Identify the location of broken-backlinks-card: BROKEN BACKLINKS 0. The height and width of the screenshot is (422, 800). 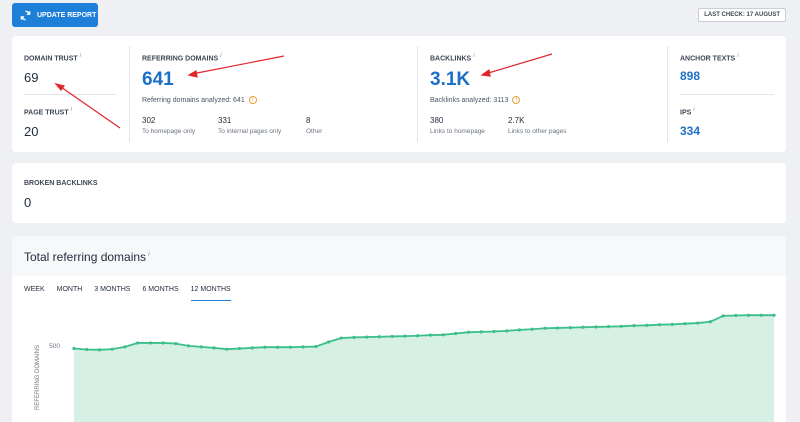
(399, 193).